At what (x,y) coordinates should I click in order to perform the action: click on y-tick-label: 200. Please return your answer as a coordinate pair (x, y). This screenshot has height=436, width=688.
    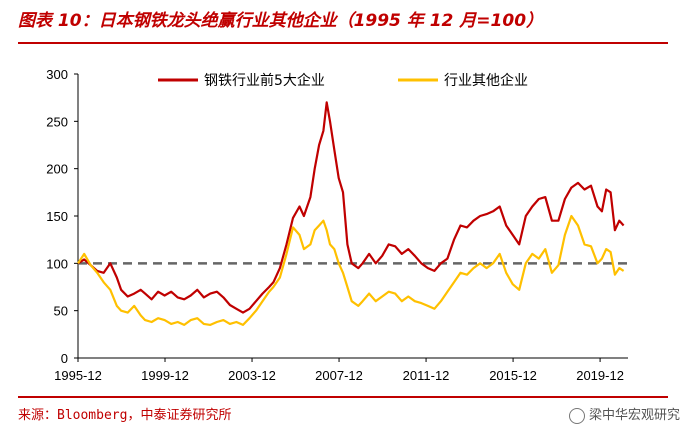
    Looking at the image, I should click on (57, 169).